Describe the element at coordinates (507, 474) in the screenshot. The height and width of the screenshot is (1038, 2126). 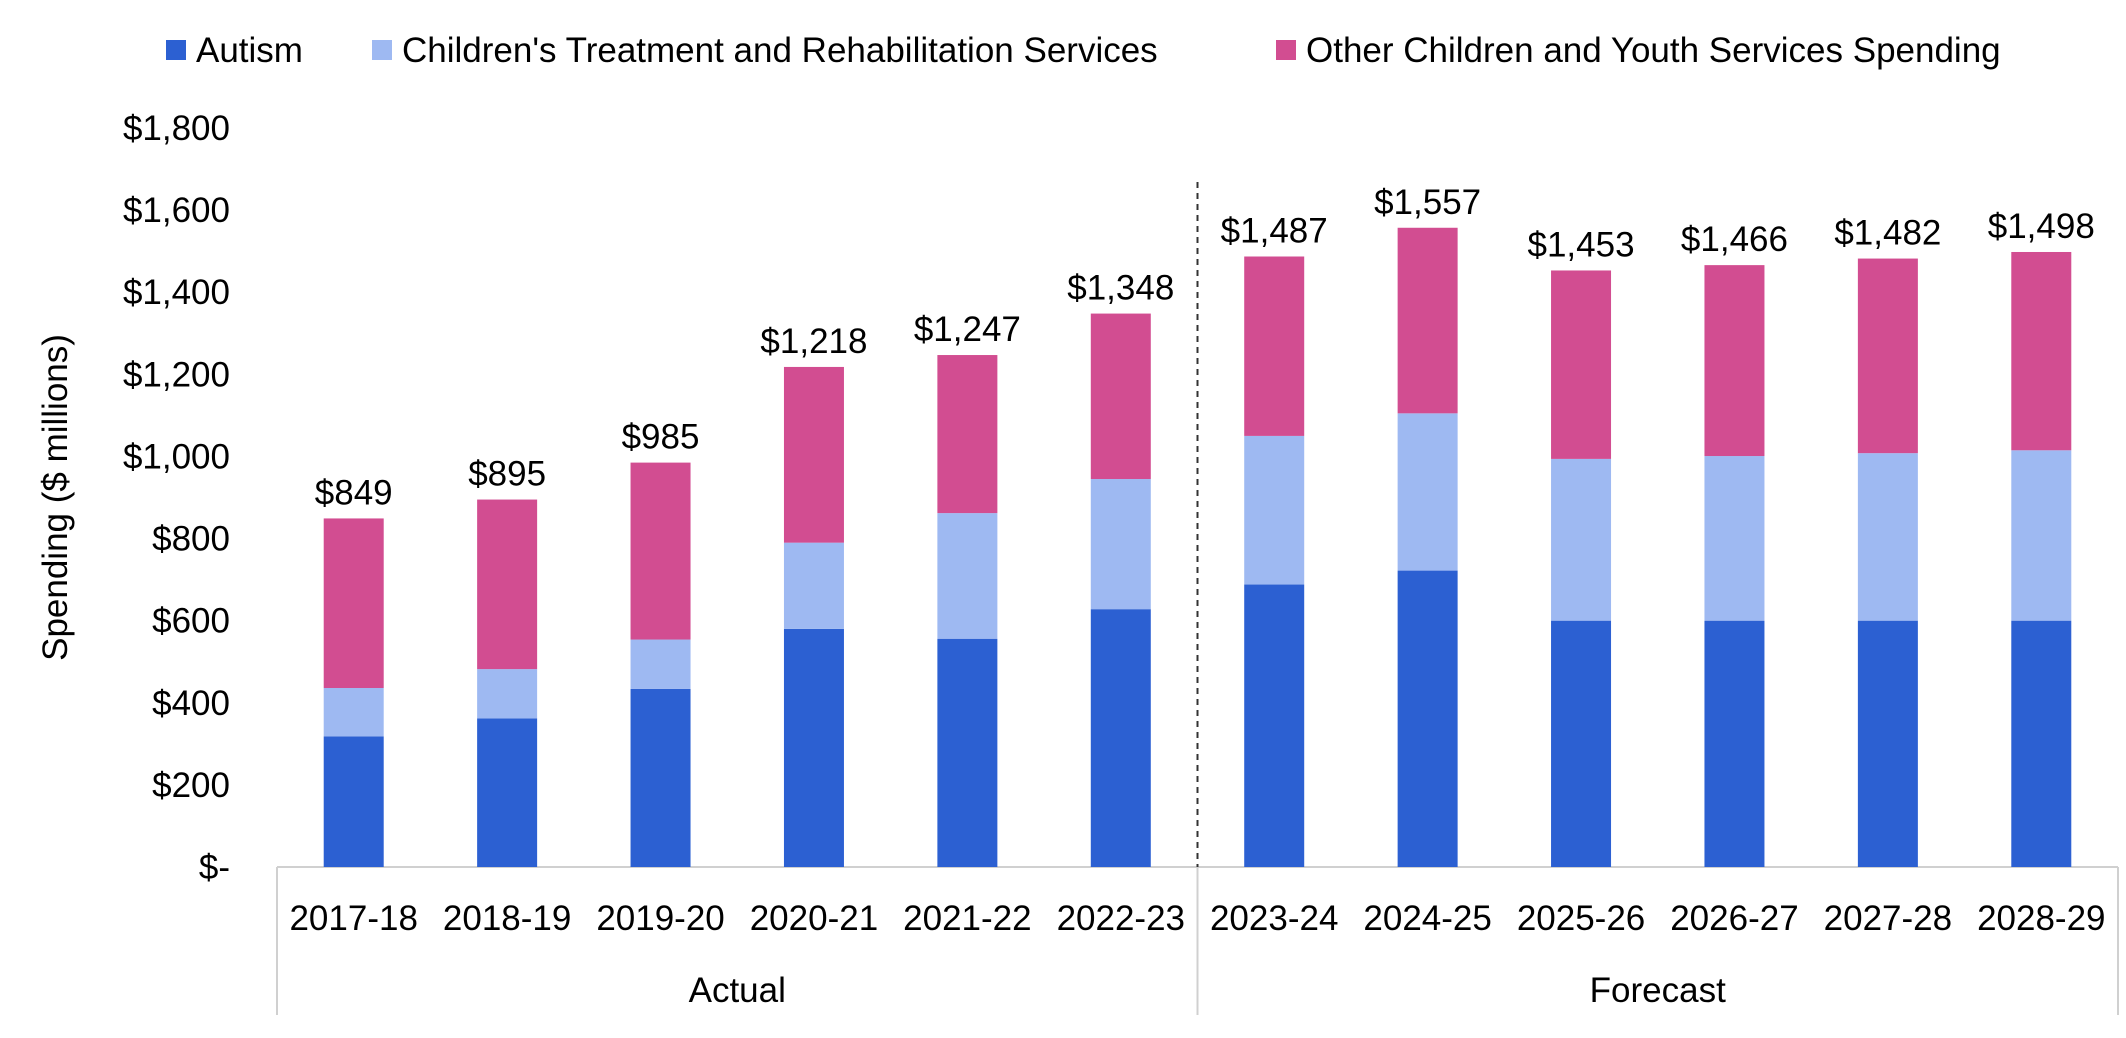
I see `total-label: $895` at that location.